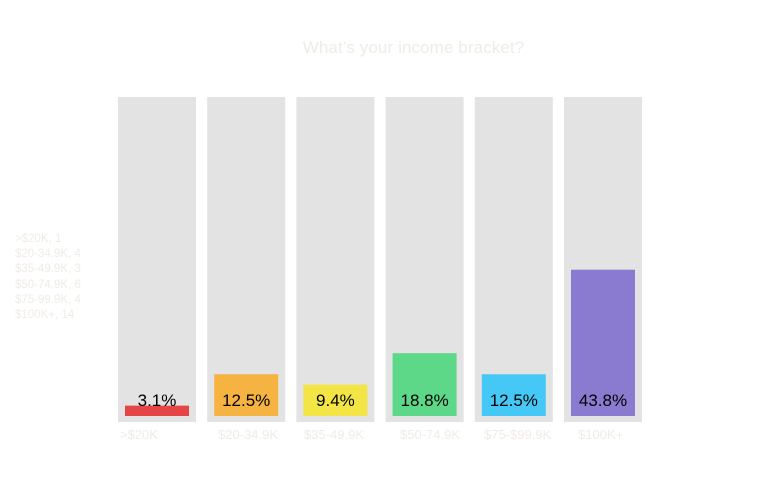  What do you see at coordinates (139, 434) in the screenshot?
I see `category-label: >$20K` at bounding box center [139, 434].